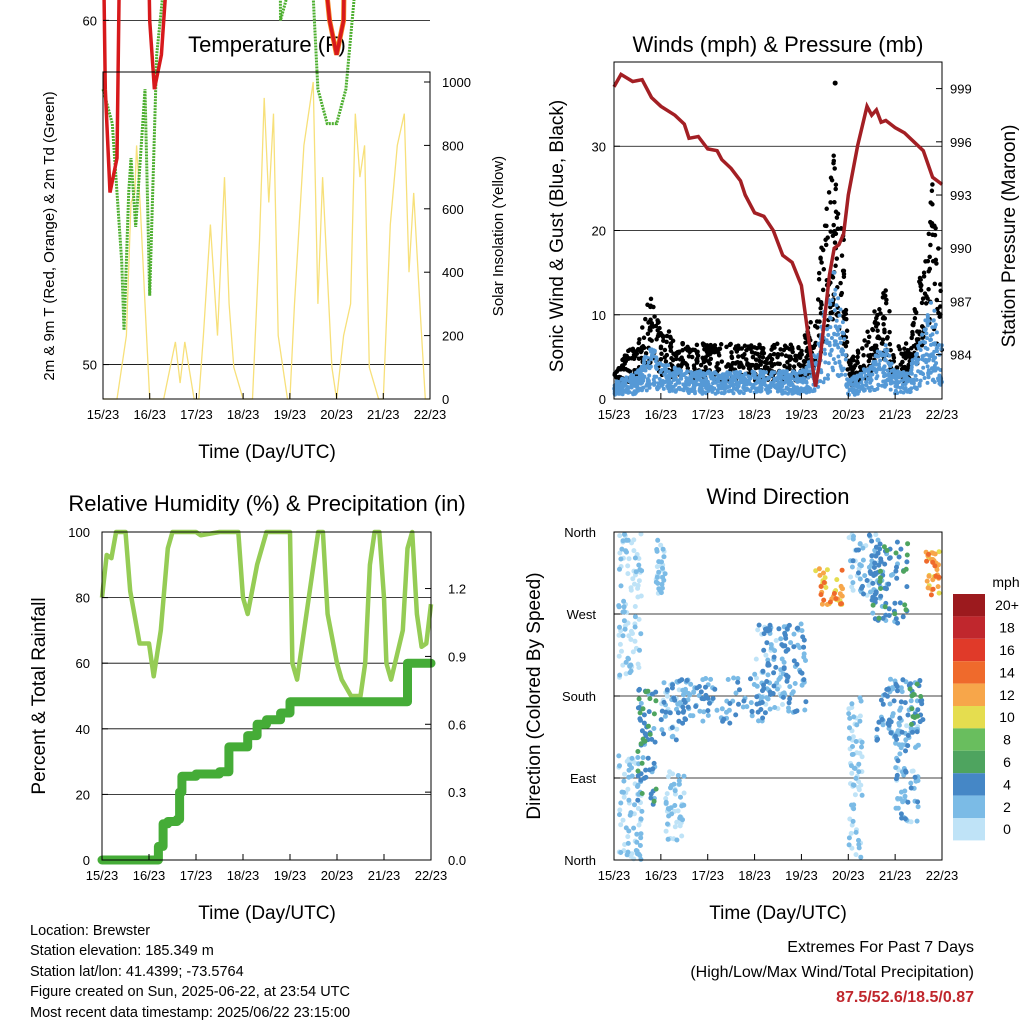 The image size is (1024, 1024). Describe the element at coordinates (582, 614) in the screenshot. I see `y-tick-label: West` at that location.